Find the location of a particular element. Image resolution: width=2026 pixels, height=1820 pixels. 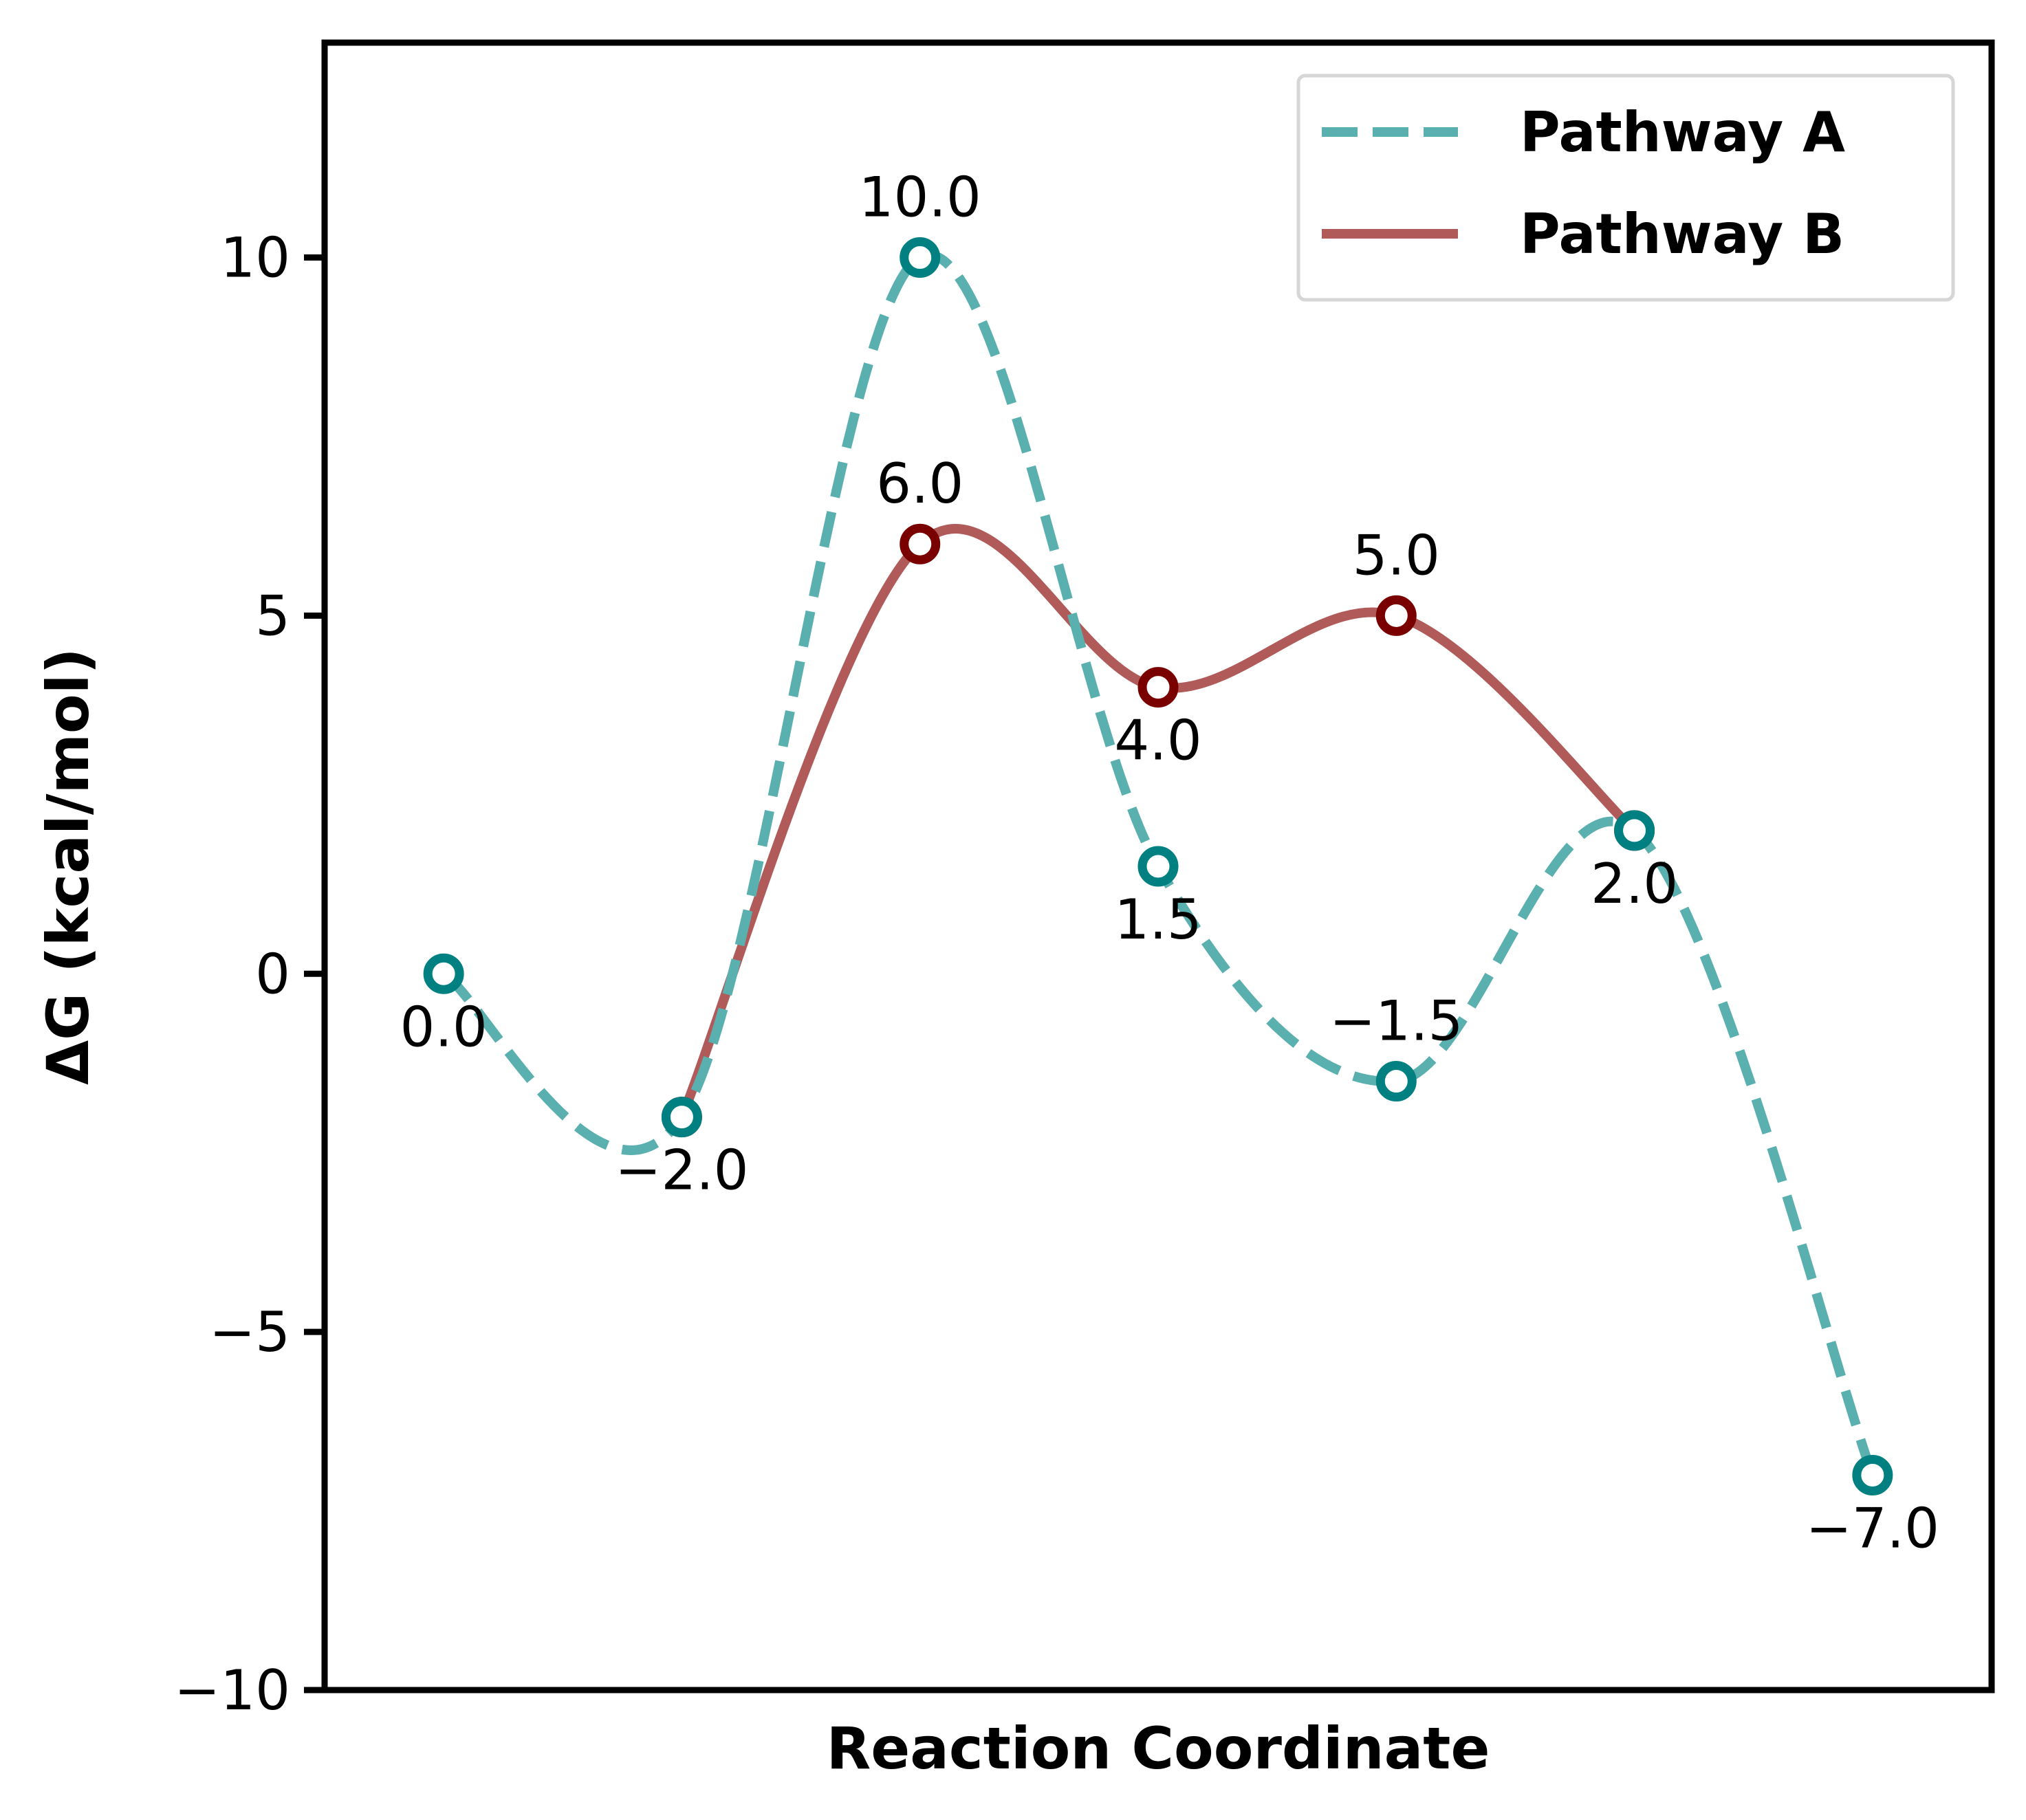

legend-label-pathway-a: Pathway A is located at coordinates (1682, 132).